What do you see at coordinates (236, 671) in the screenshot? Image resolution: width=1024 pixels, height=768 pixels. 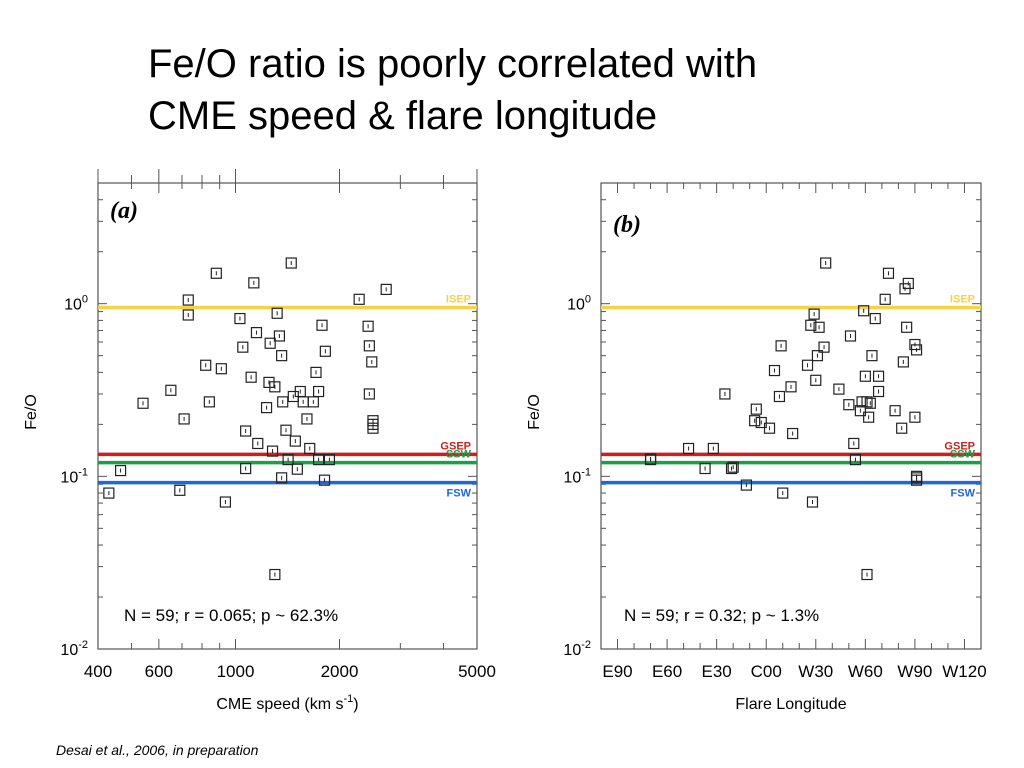 I see `x-tick-label: 1000` at bounding box center [236, 671].